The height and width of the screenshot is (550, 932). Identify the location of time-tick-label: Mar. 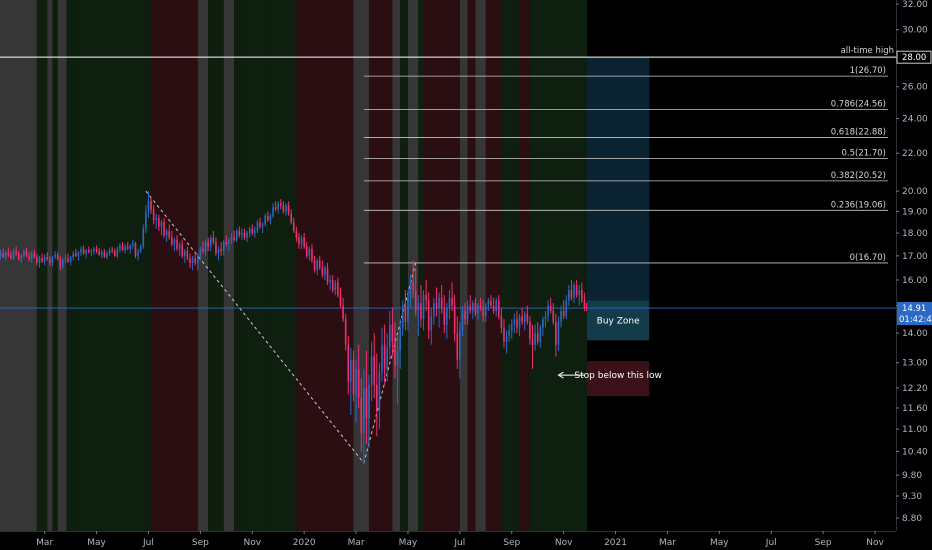
(44, 543).